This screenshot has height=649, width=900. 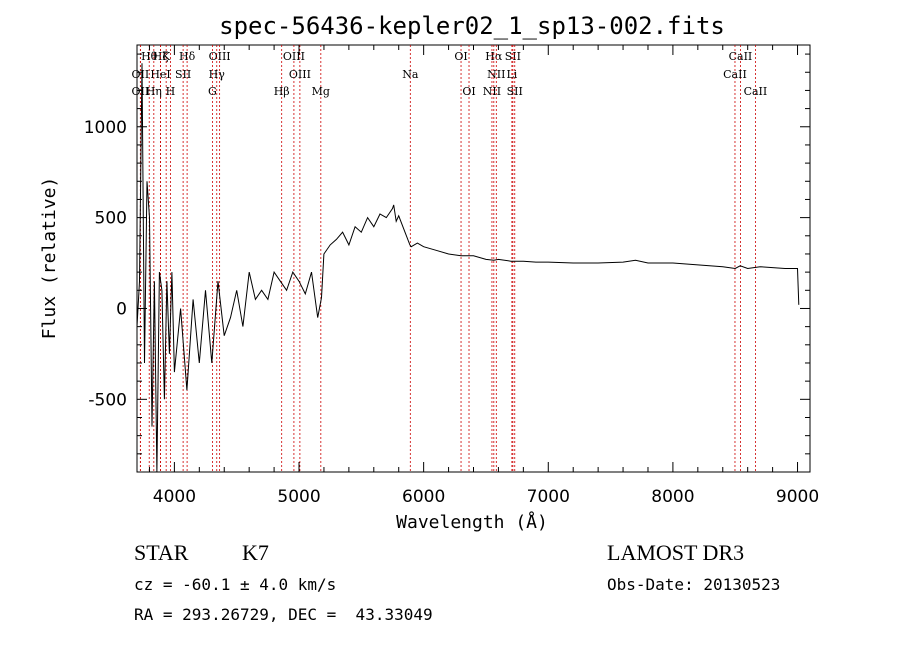 I want to click on x-tick-label: 4000, so click(x=174, y=497).